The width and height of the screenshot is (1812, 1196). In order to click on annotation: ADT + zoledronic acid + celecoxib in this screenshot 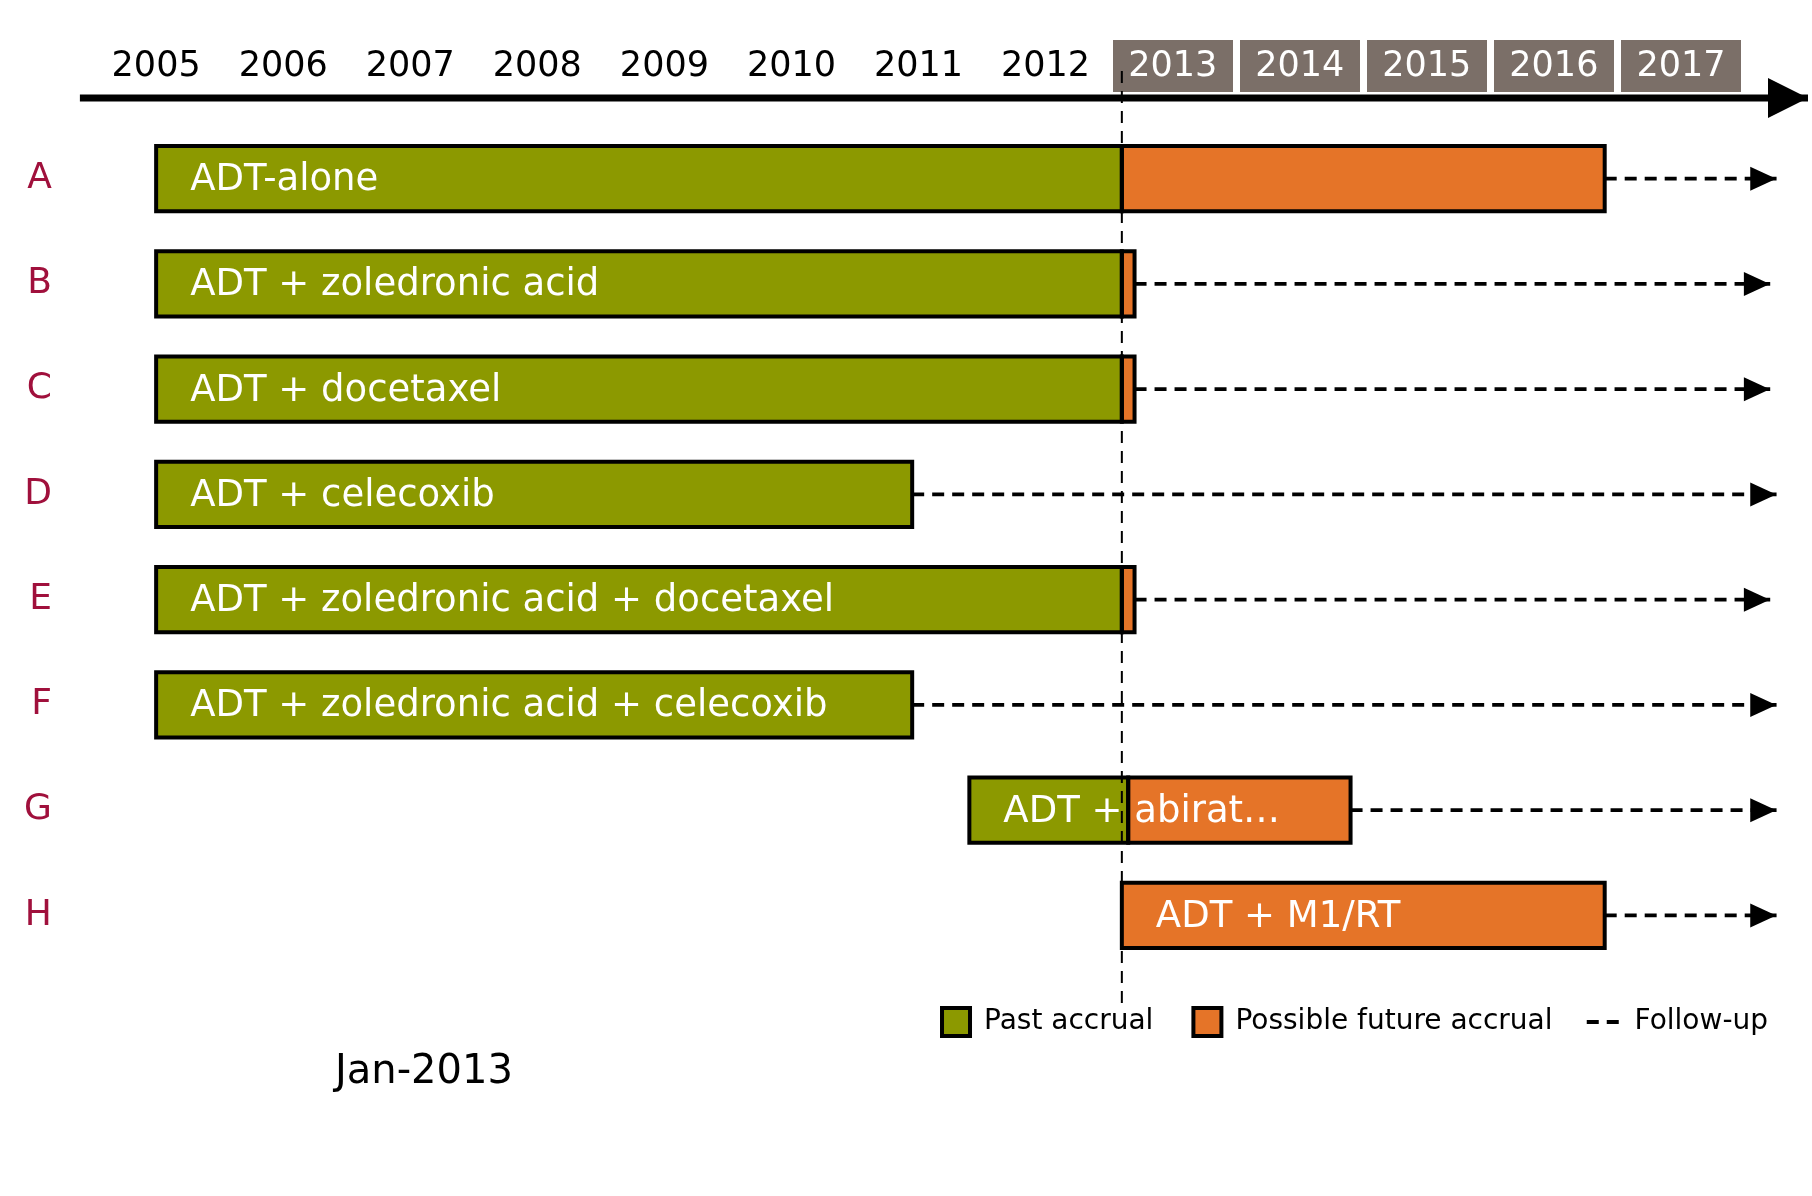, I will do `click(509, 704)`.